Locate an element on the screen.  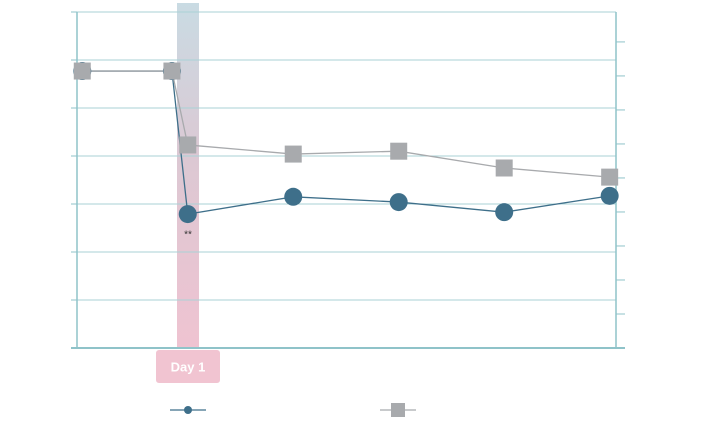
day-label: Day 1 is located at coordinates (188, 366).